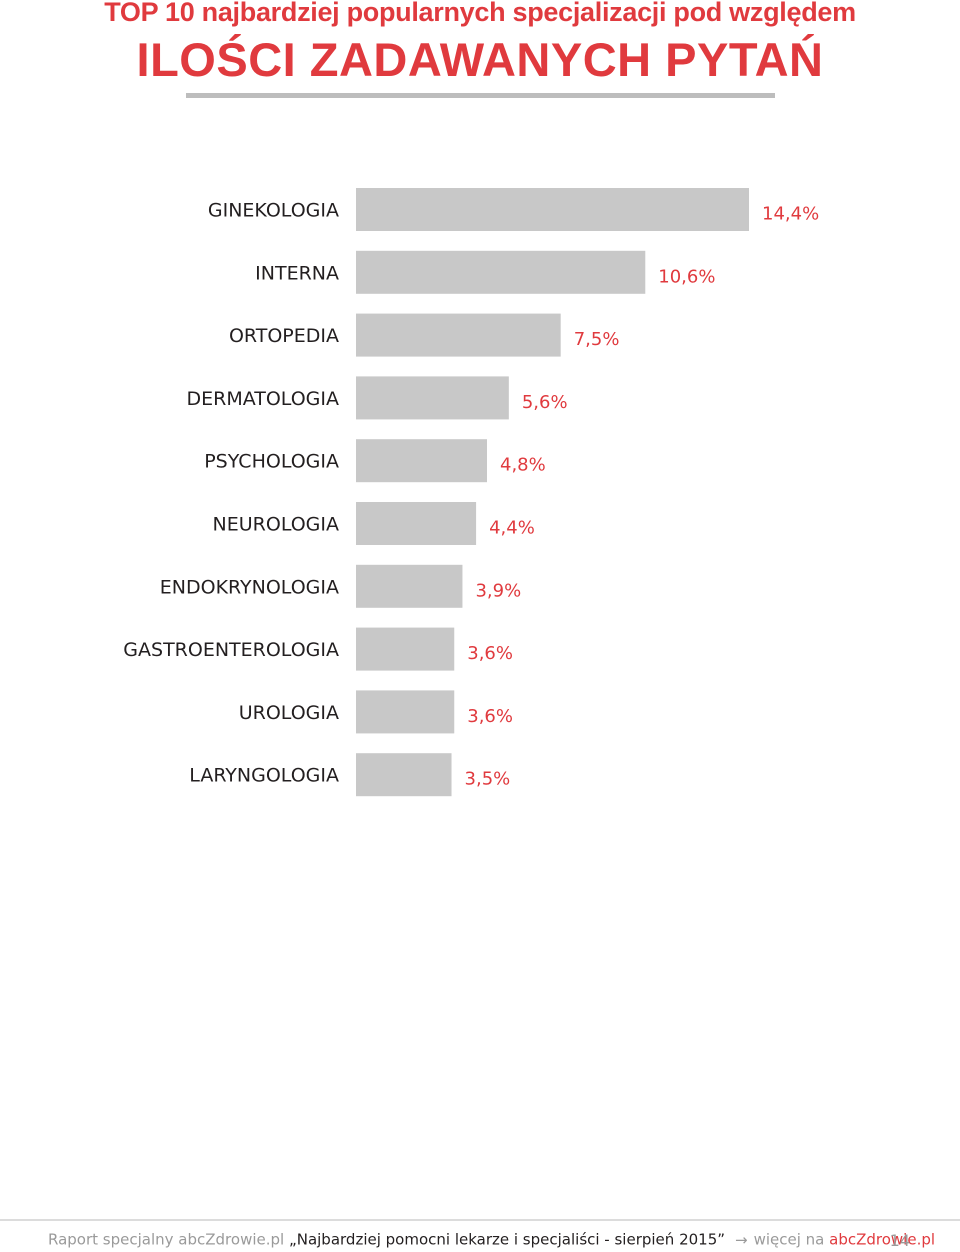 The height and width of the screenshot is (1252, 960). I want to click on value-label: 4,4%, so click(512, 528).